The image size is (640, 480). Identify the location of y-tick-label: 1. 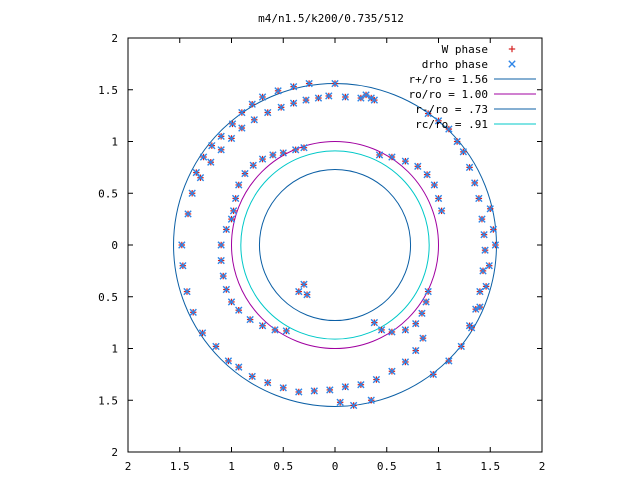
(114, 349).